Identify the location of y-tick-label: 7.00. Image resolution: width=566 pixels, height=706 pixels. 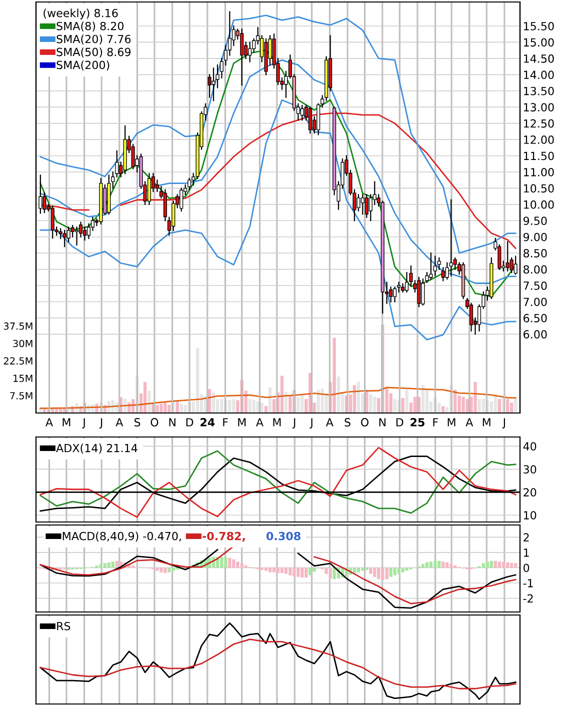
(535, 302).